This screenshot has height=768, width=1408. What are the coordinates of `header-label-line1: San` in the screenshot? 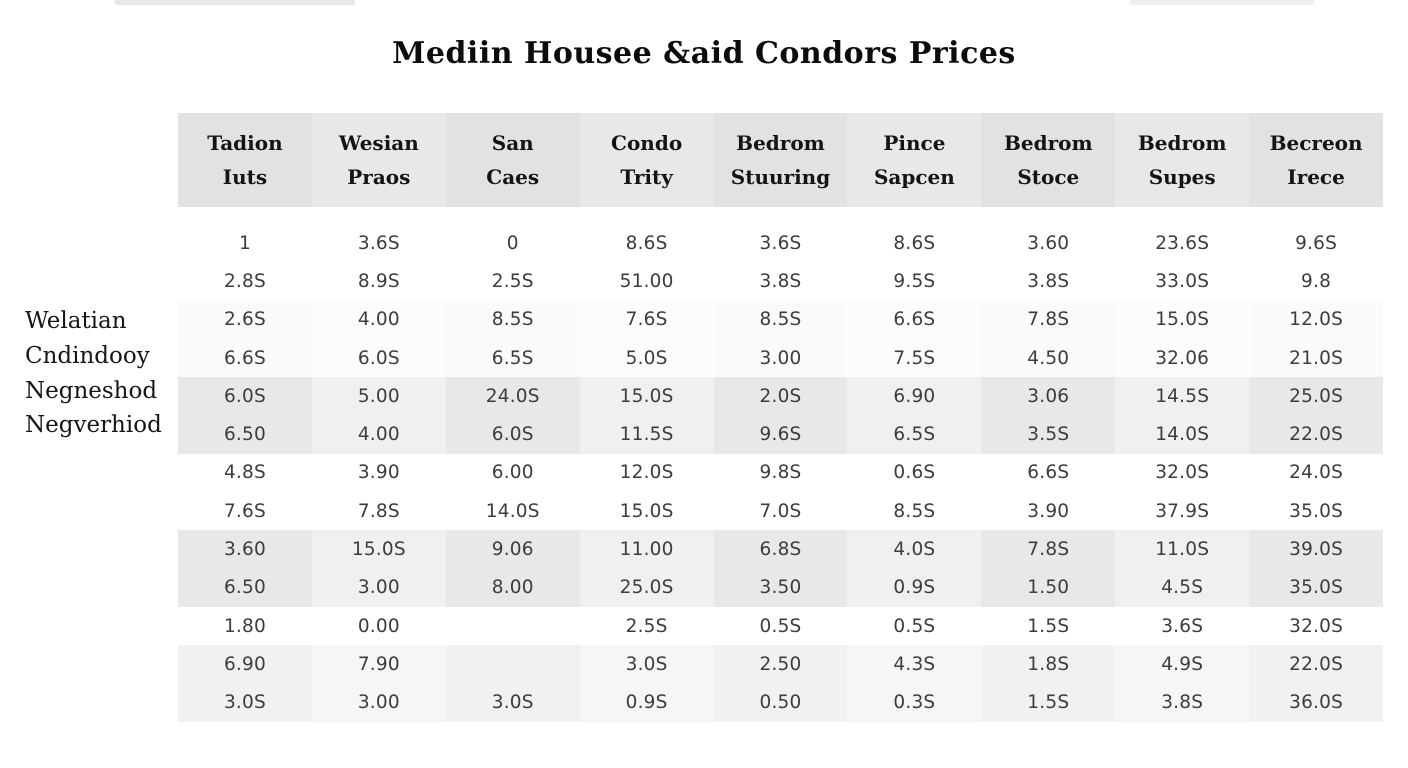 It's located at (512, 143).